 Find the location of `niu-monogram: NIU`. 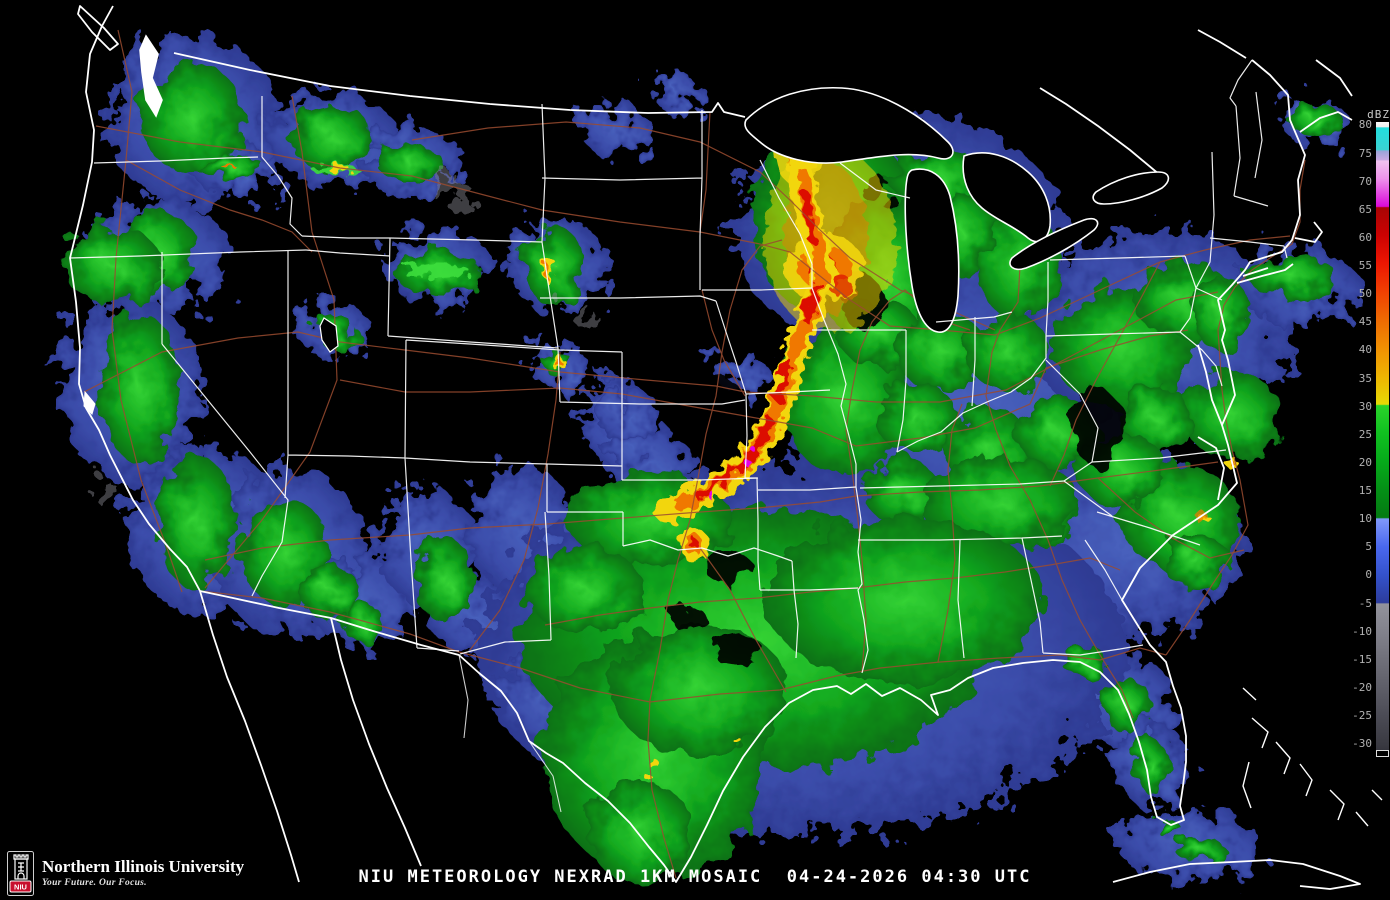

niu-monogram: NIU is located at coordinates (20, 887).